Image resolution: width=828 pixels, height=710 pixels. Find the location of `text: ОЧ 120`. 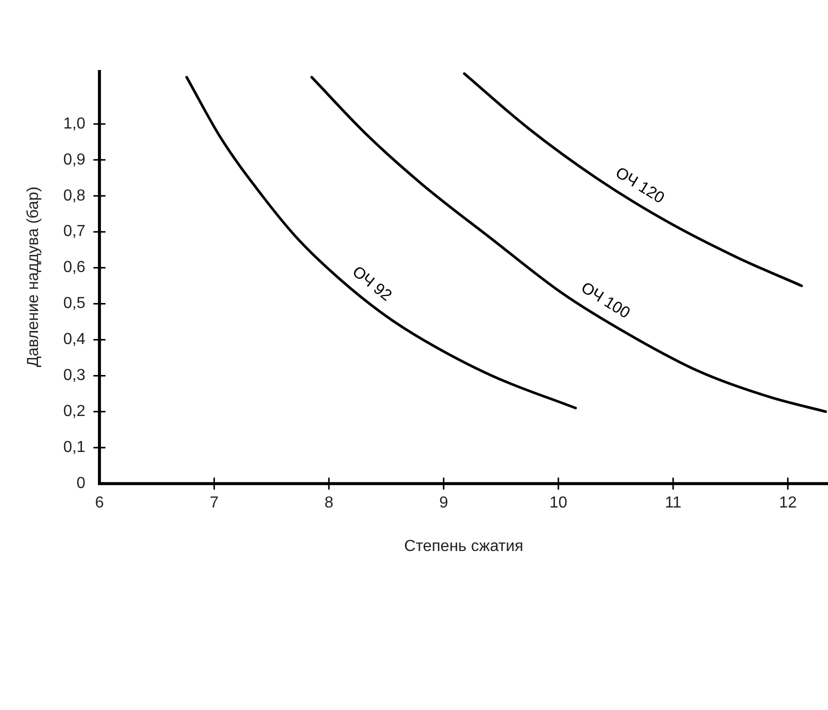

text: ОЧ 120 is located at coordinates (640, 186).